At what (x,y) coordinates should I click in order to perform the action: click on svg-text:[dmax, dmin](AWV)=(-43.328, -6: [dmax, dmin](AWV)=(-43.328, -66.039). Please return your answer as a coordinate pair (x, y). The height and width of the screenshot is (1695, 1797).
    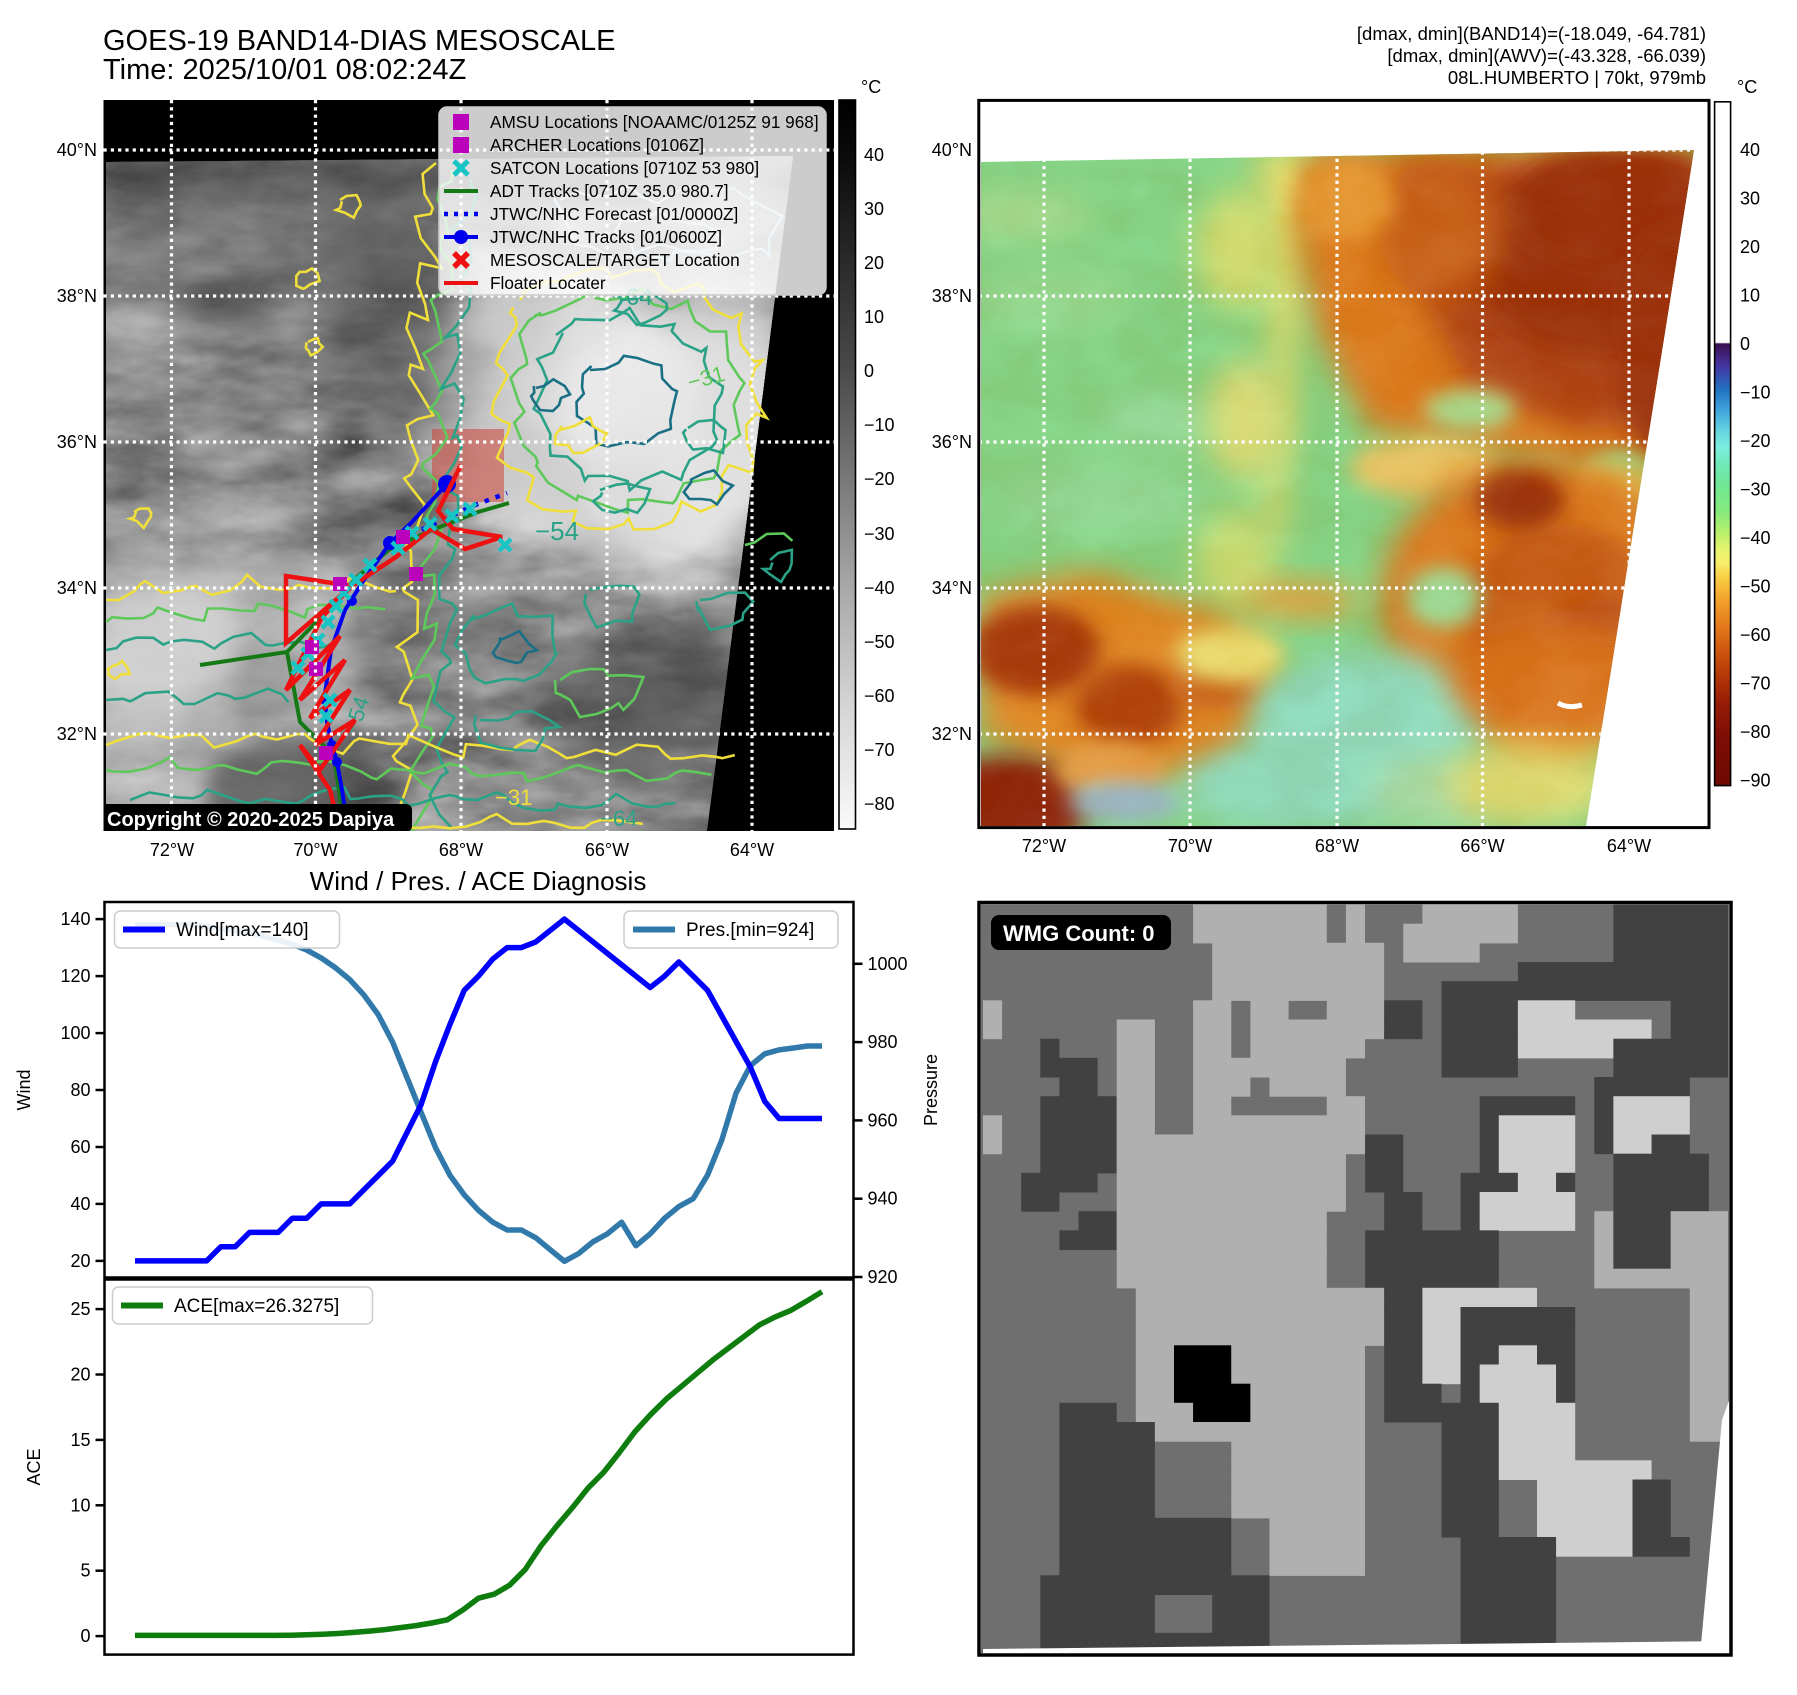
    Looking at the image, I should click on (1546, 55).